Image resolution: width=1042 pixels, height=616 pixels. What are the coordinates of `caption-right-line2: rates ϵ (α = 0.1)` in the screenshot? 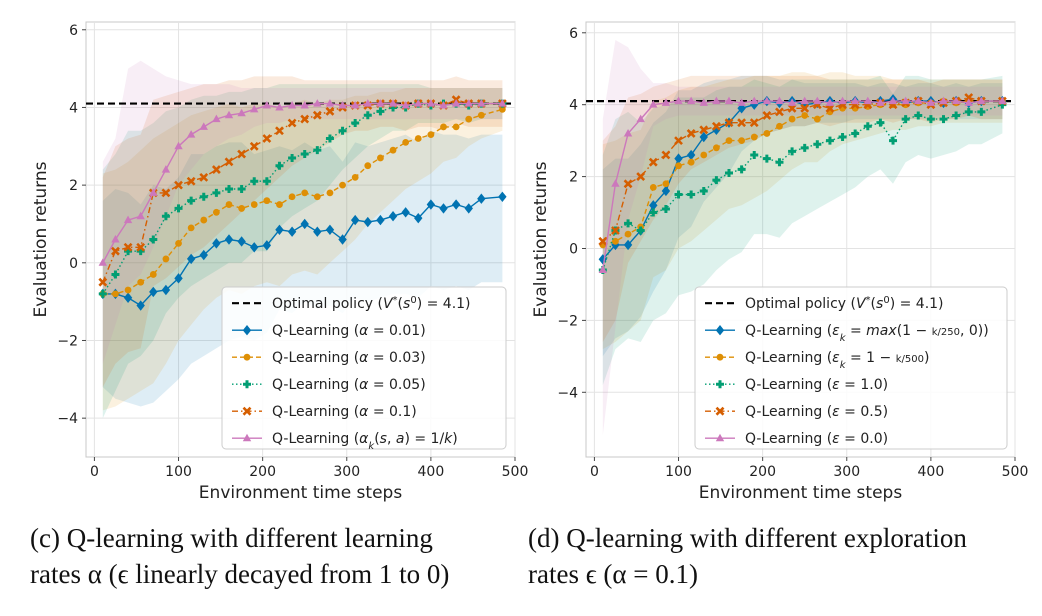 It's located at (613, 574).